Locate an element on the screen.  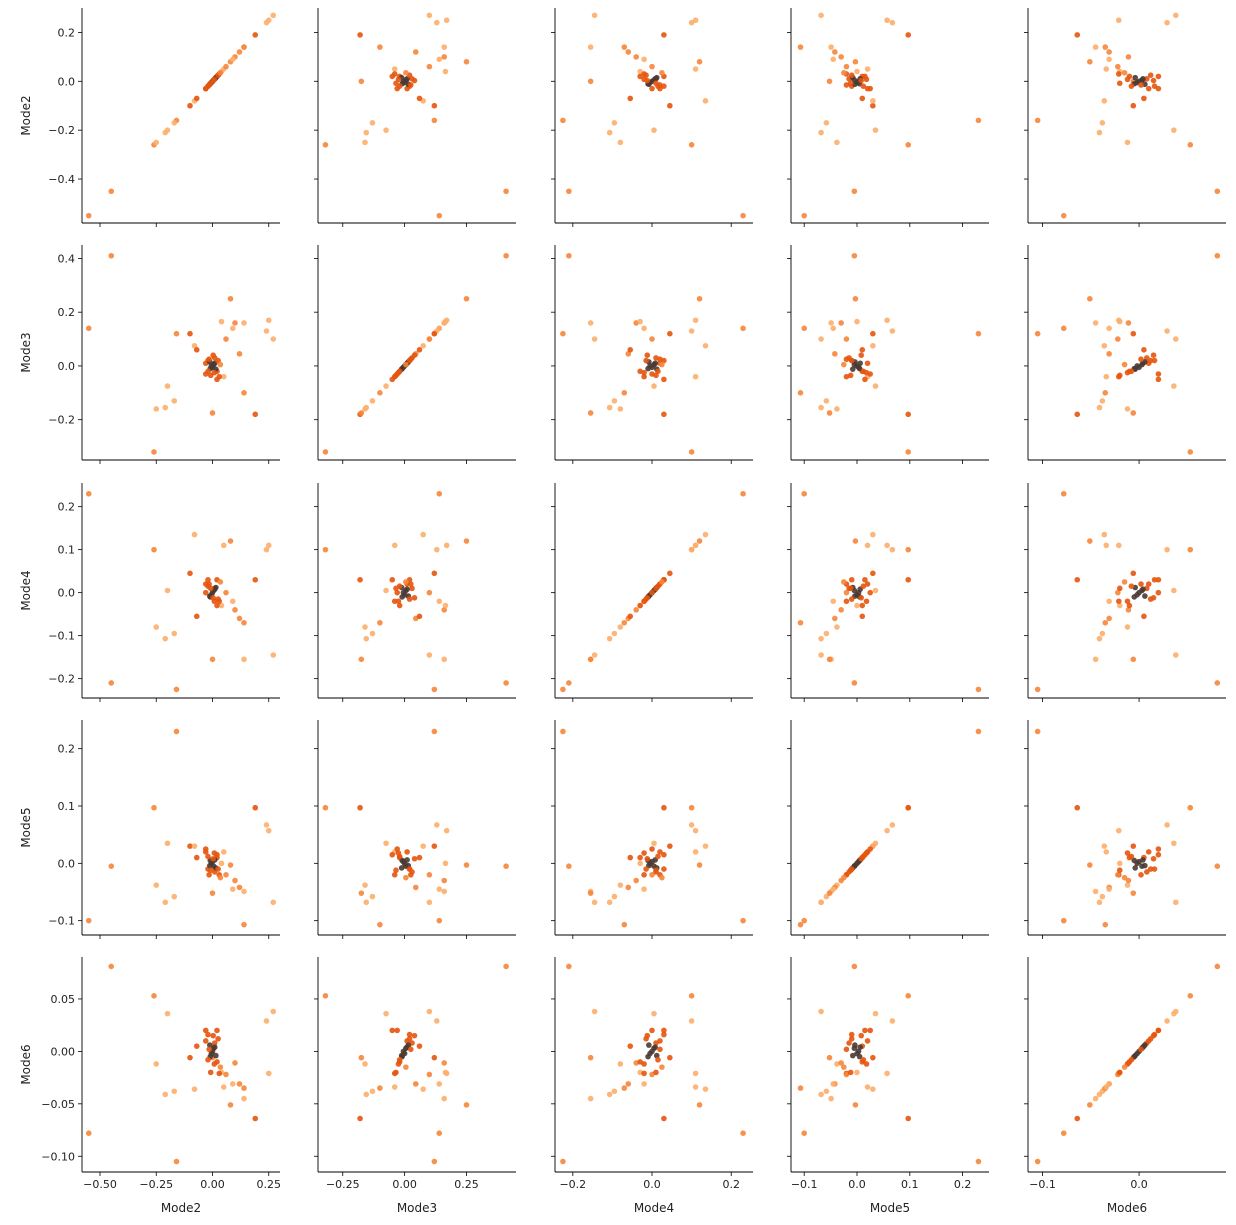
y-tick: −0.1 is located at coordinates (65, 921).